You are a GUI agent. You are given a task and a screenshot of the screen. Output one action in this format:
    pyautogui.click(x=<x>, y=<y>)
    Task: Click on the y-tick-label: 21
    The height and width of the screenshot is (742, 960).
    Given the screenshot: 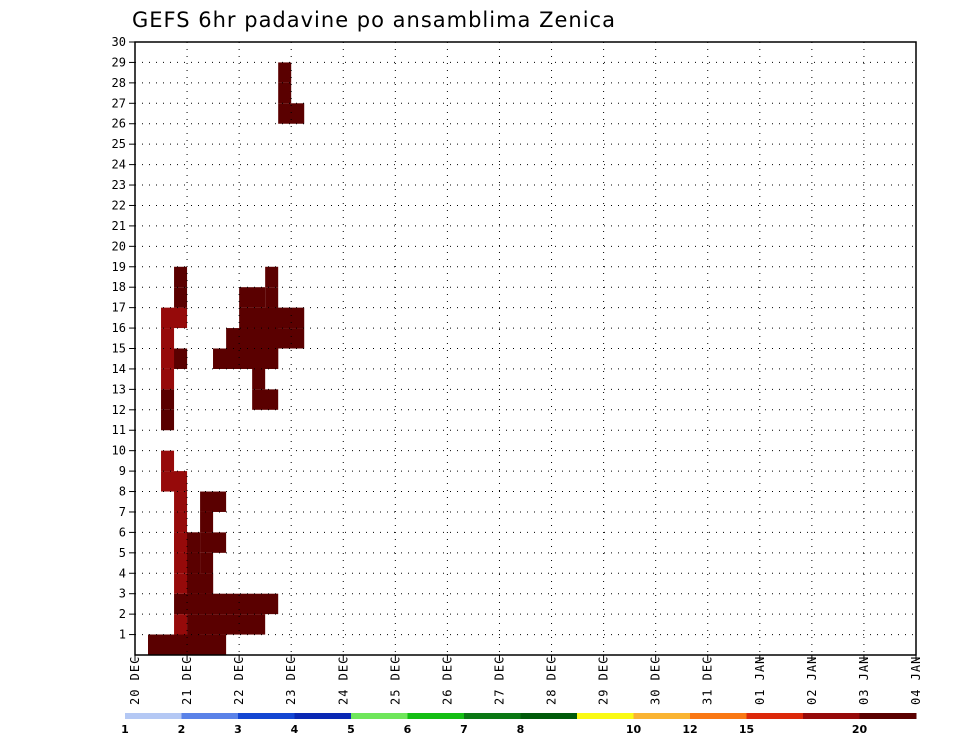 What is the action you would take?
    pyautogui.click(x=119, y=226)
    